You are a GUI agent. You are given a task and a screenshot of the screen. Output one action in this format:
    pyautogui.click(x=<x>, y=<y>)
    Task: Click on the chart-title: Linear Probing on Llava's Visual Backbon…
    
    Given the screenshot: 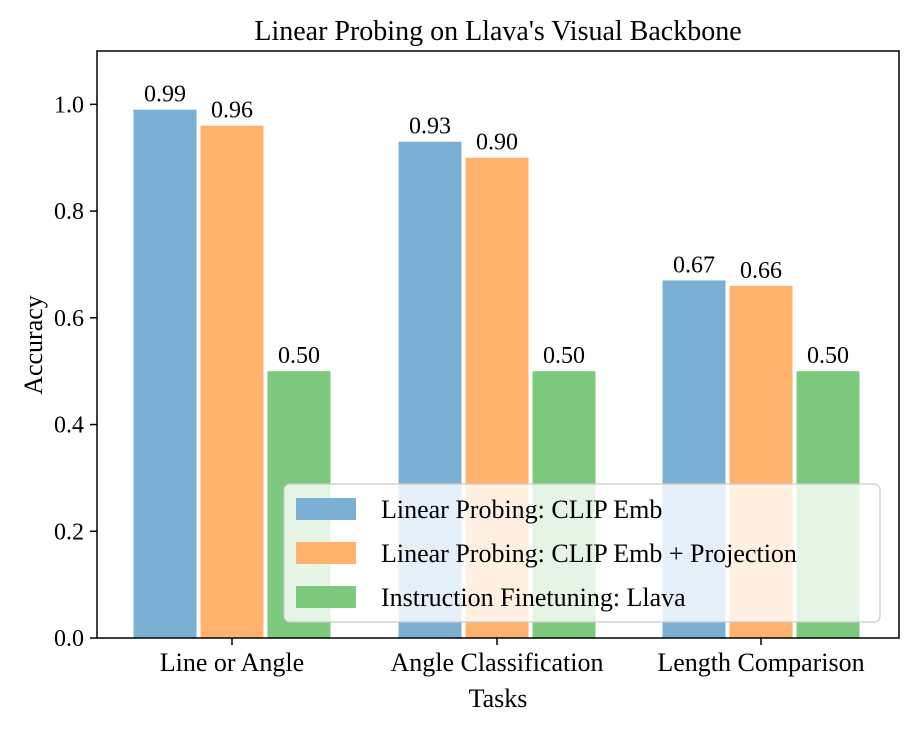 What is the action you would take?
    pyautogui.click(x=497, y=31)
    